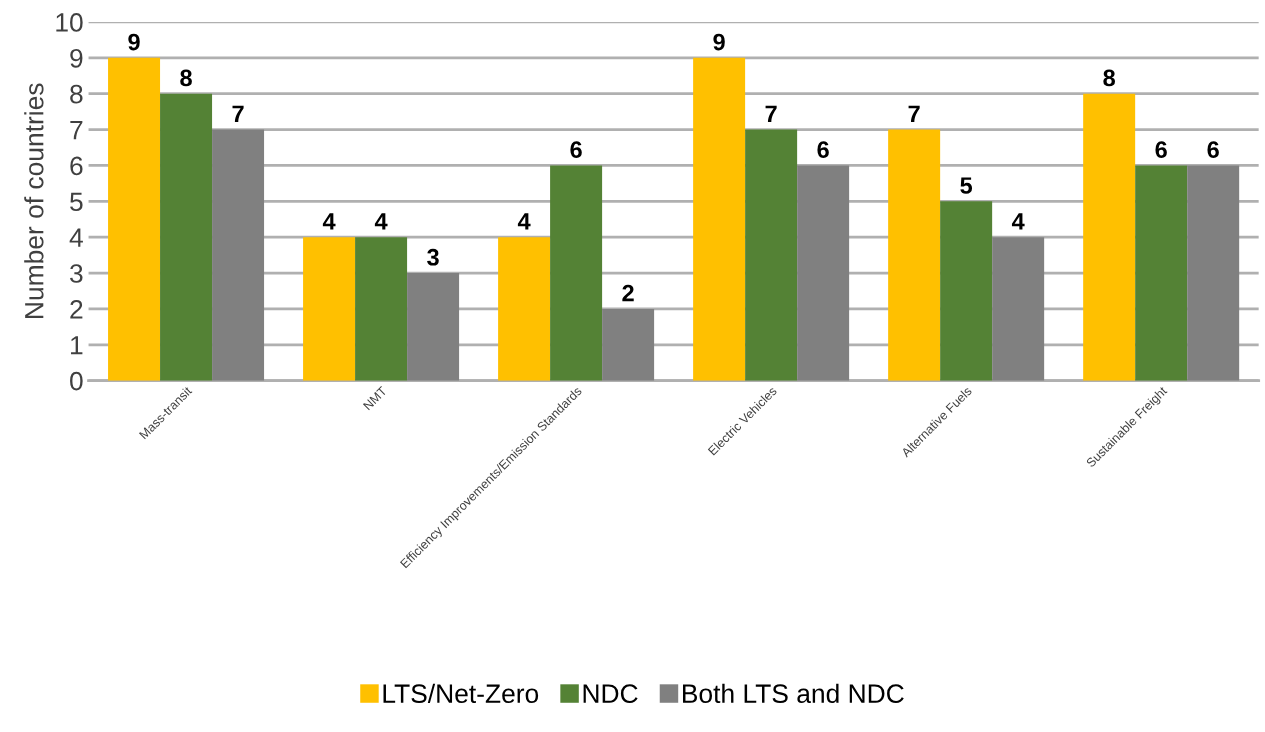 This screenshot has height=732, width=1265. I want to click on data-label: 5, so click(966, 185).